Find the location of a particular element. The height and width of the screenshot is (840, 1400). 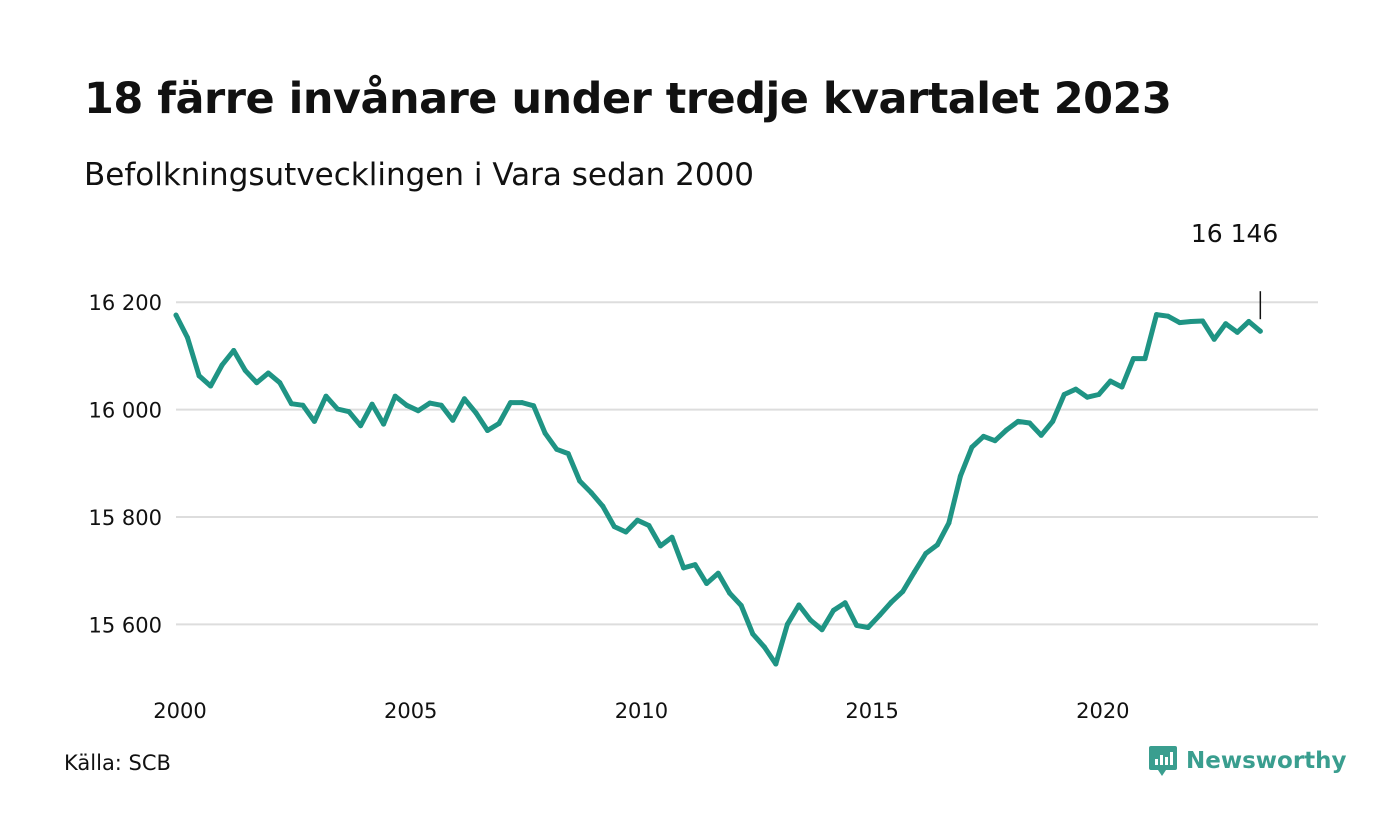

x-tick-label: 2000 is located at coordinates (179, 711).